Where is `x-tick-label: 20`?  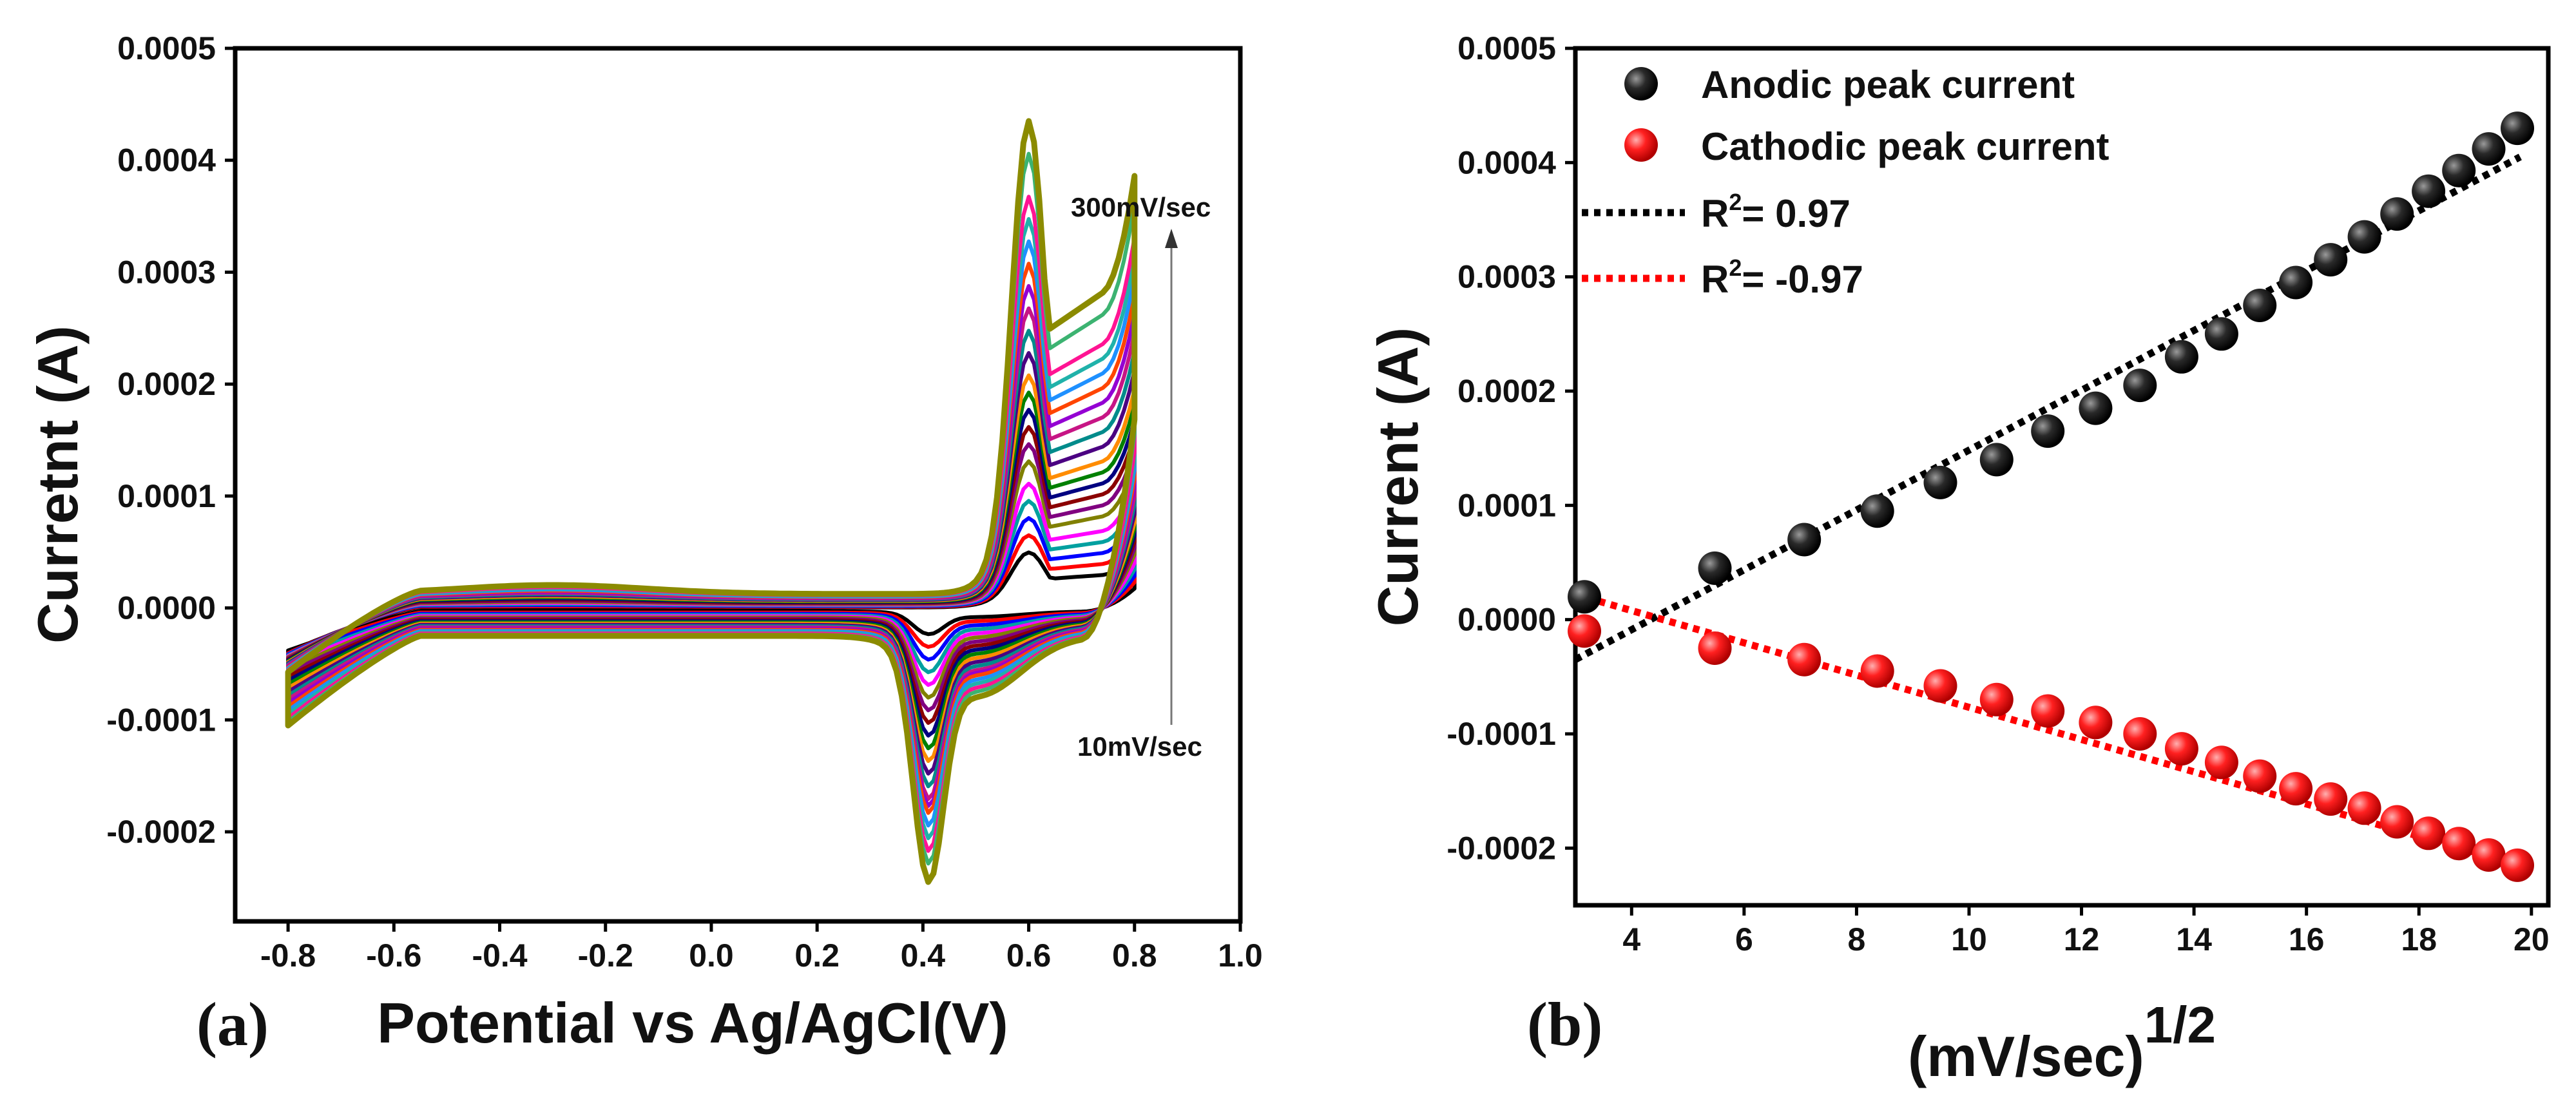
x-tick-label: 20 is located at coordinates (2532, 939).